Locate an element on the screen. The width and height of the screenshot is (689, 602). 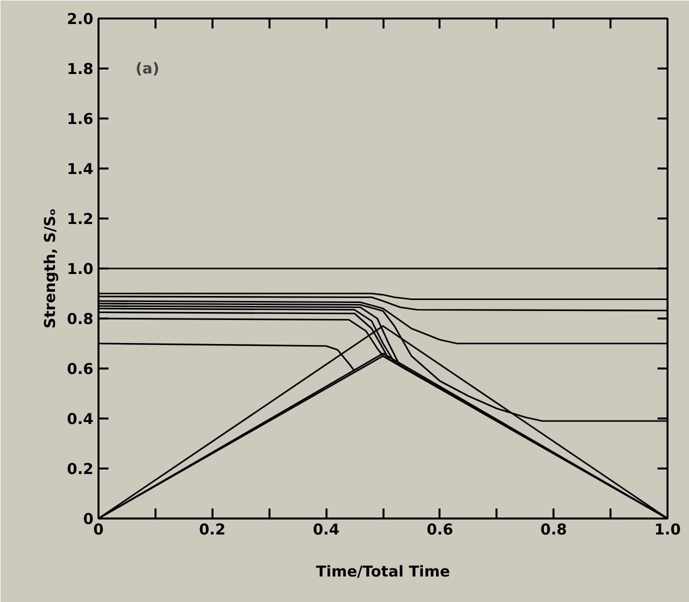
y-tick-label: 1.8 is located at coordinates (80, 69).